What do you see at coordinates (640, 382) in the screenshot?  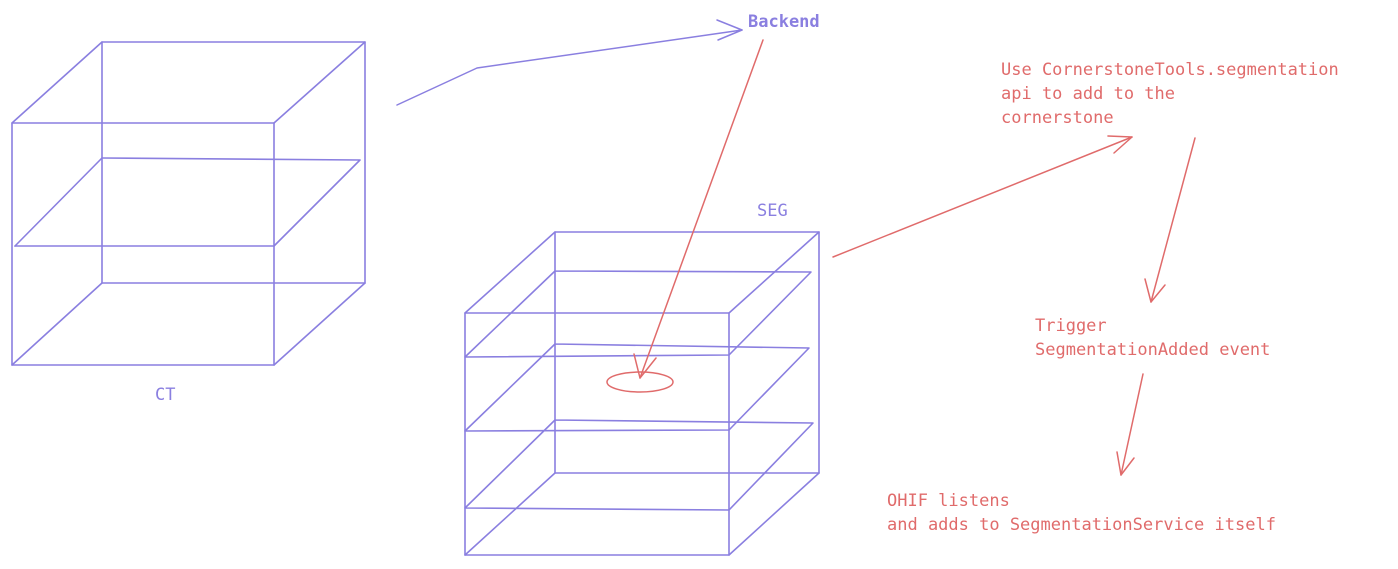 I see `segmentation-region-ellipse` at bounding box center [640, 382].